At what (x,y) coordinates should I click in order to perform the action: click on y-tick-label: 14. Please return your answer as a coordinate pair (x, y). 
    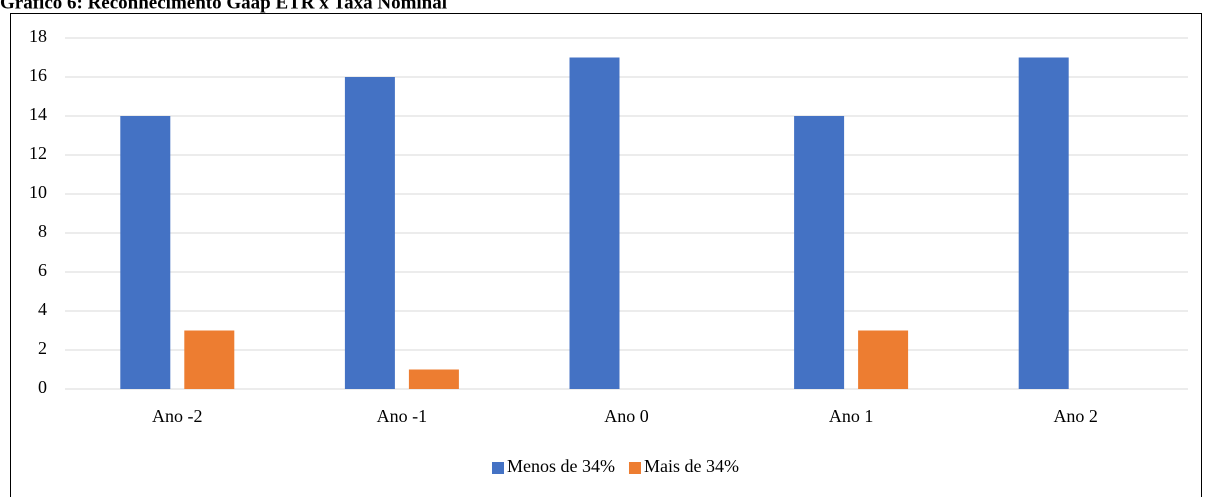
    Looking at the image, I should click on (38, 114).